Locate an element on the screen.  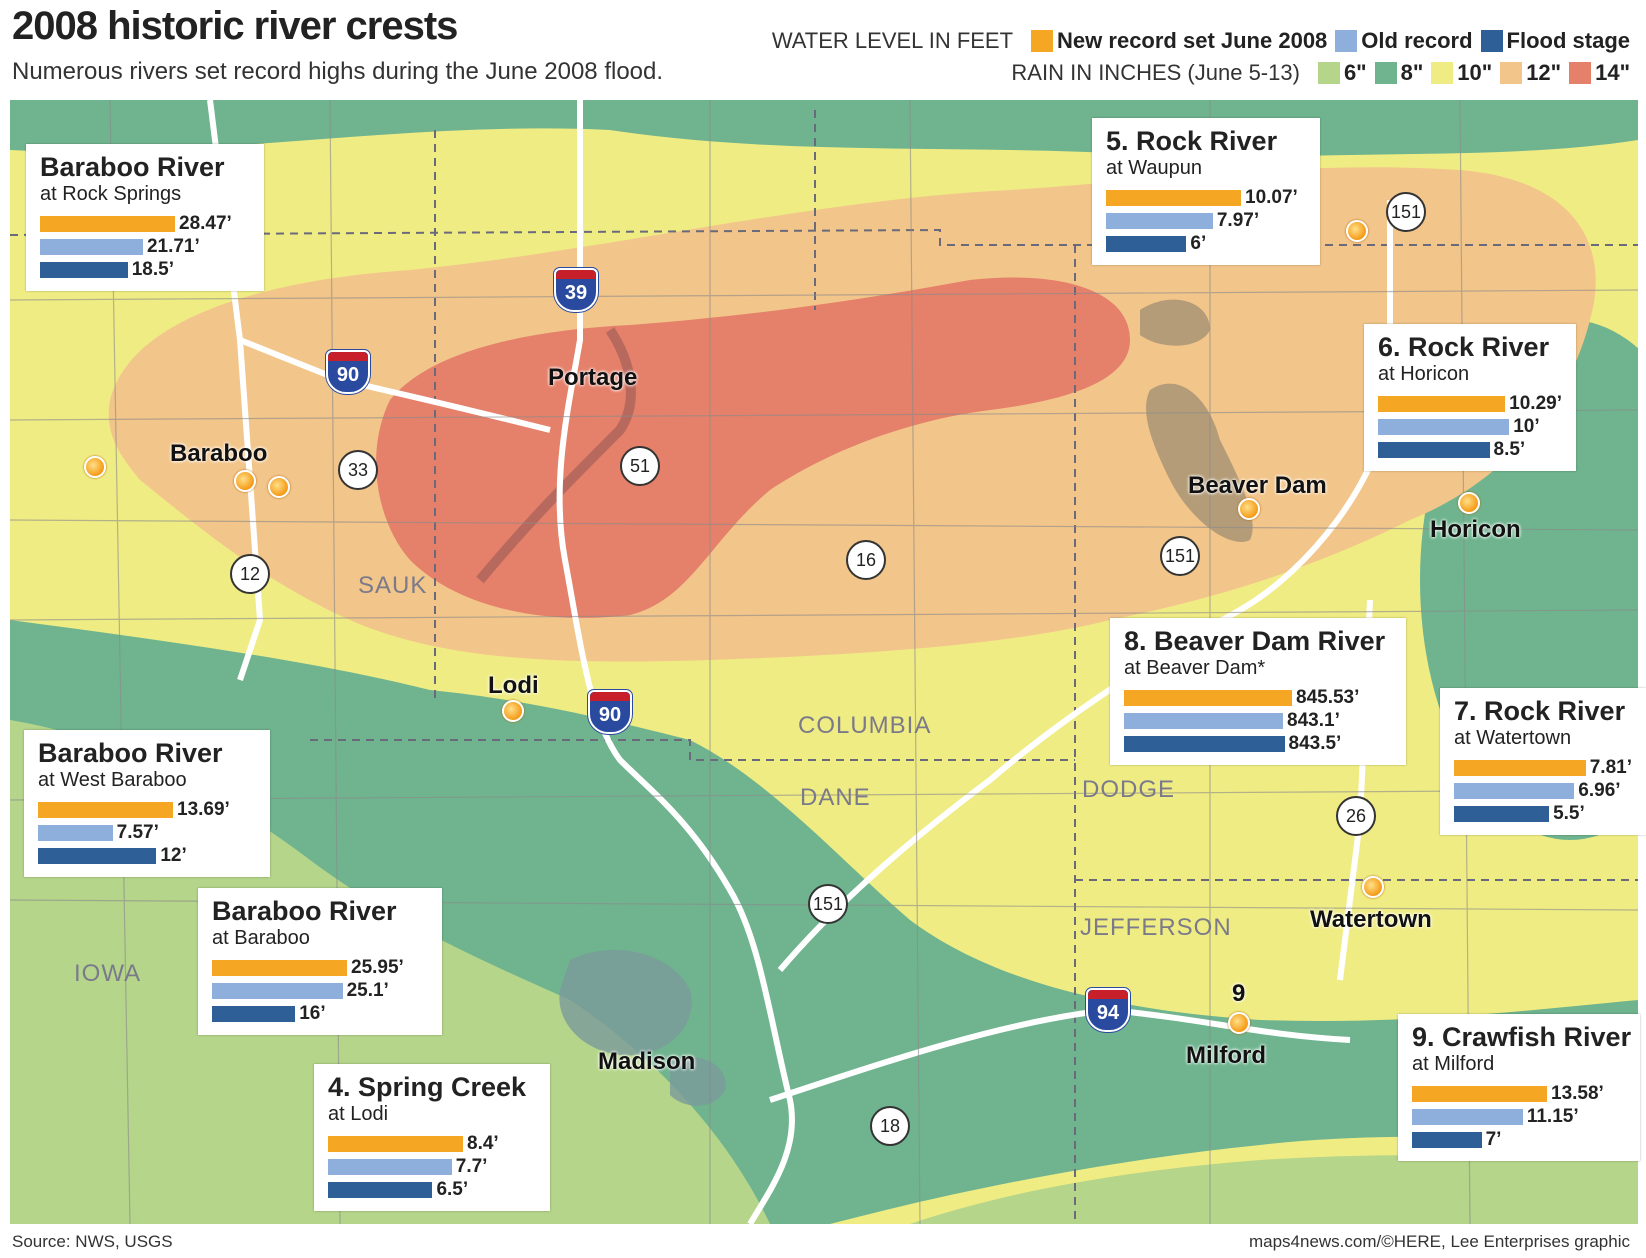
new-record-bar: 13.58’ is located at coordinates (1519, 1093).